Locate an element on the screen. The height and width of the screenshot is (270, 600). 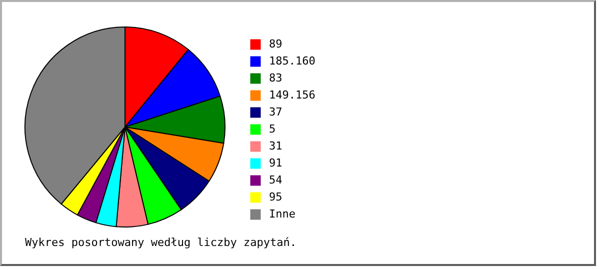
legend-label: 95 is located at coordinates (275, 197).